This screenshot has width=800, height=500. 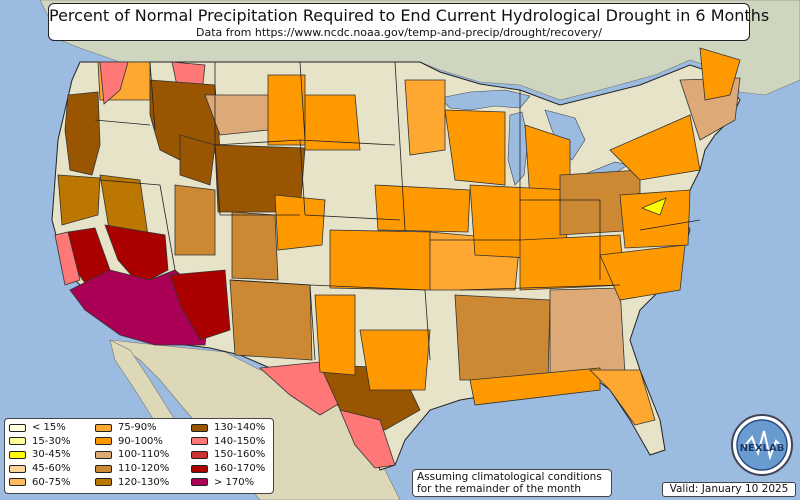 I want to click on region-colorado-east, so click(x=300, y=222).